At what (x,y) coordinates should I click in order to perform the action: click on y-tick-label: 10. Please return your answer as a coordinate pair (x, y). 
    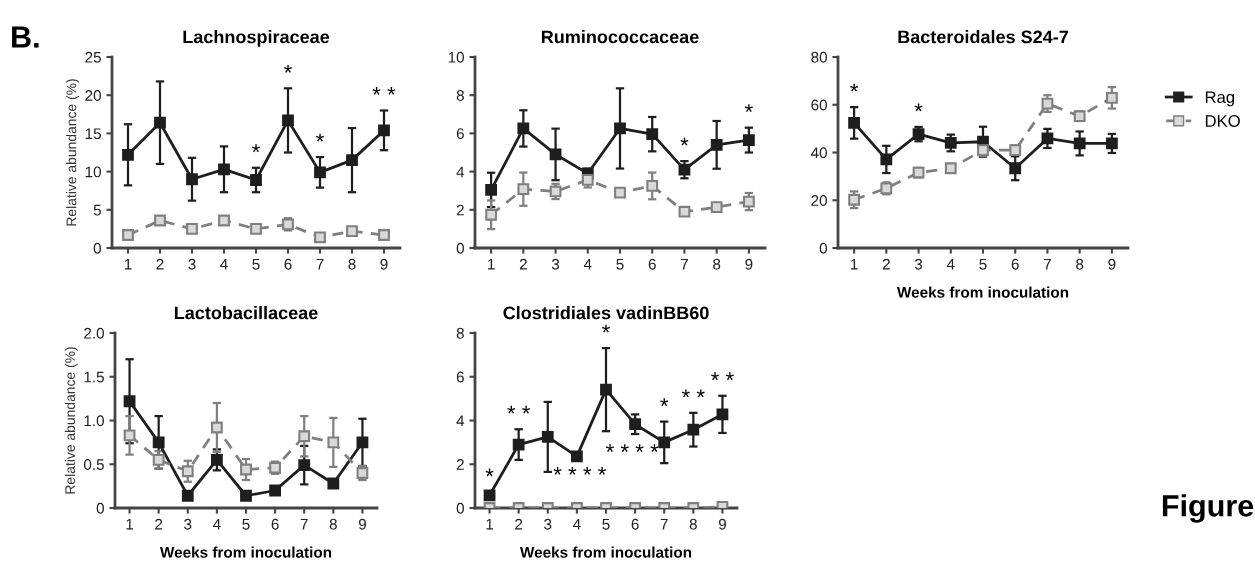
    Looking at the image, I should click on (456, 57).